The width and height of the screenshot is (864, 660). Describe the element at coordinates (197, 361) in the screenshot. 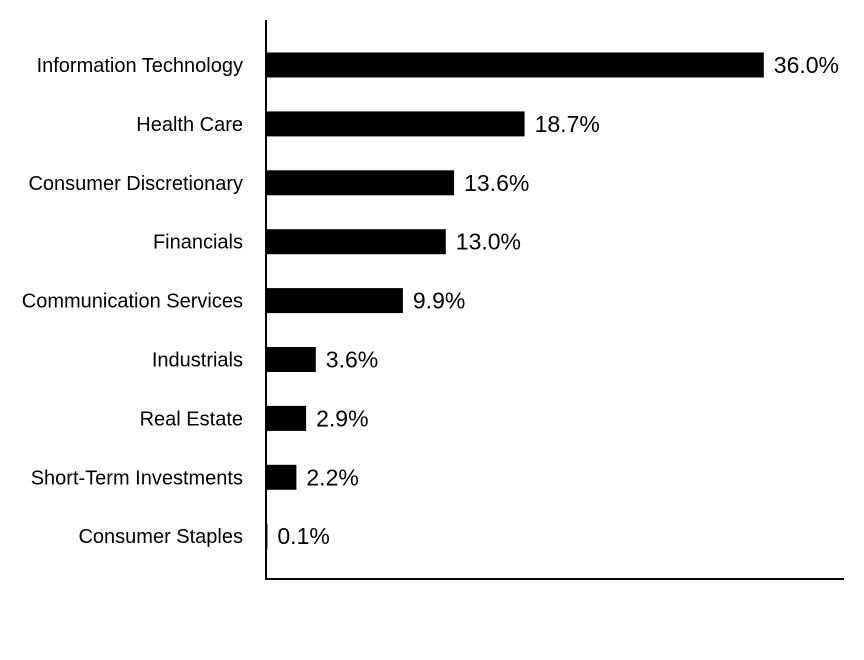

I see `category-label: Industrials` at that location.